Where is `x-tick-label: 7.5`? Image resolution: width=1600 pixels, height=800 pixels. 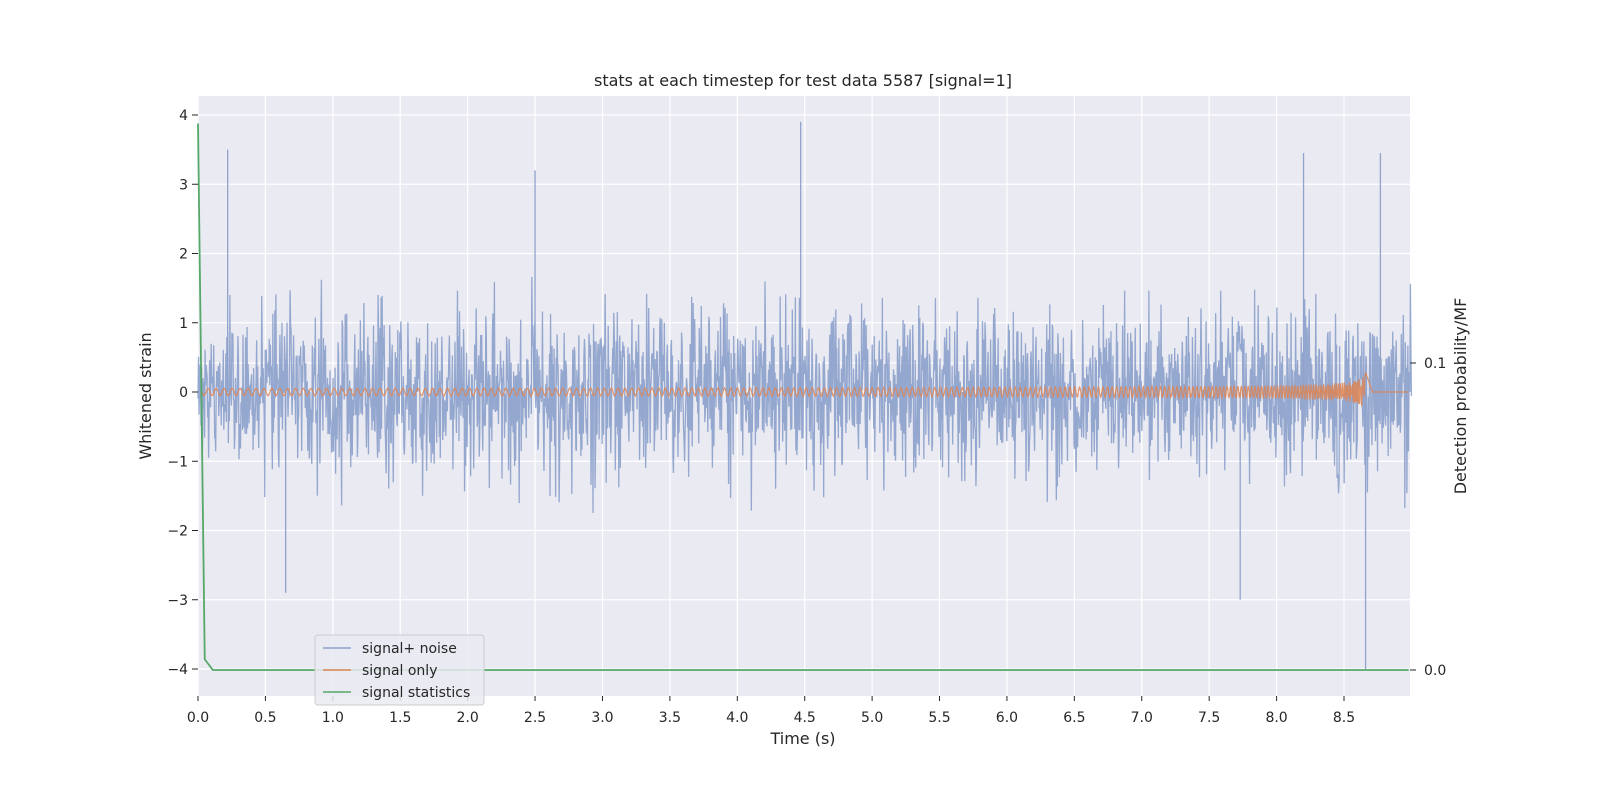 x-tick-label: 7.5 is located at coordinates (1209, 718).